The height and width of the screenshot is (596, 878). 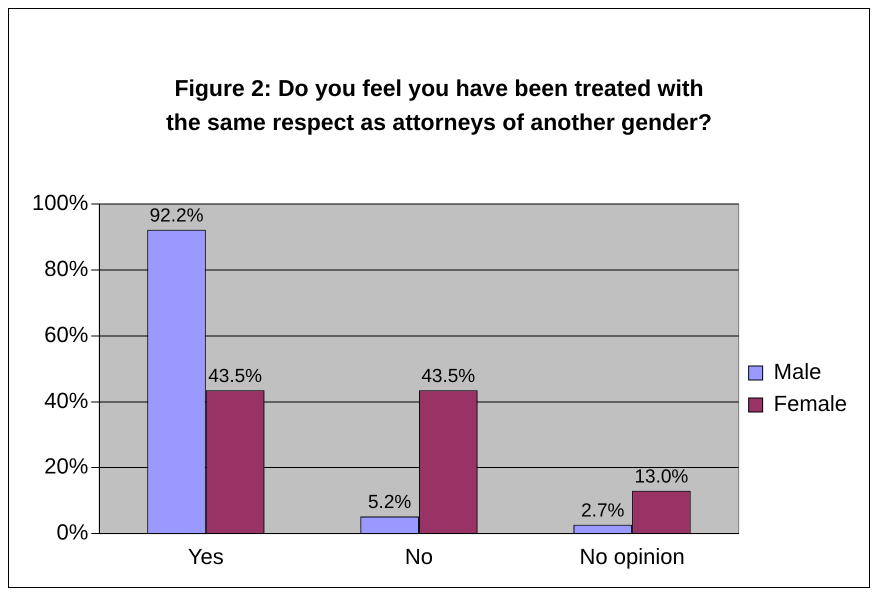 I want to click on legend-label: Male, so click(x=798, y=371).